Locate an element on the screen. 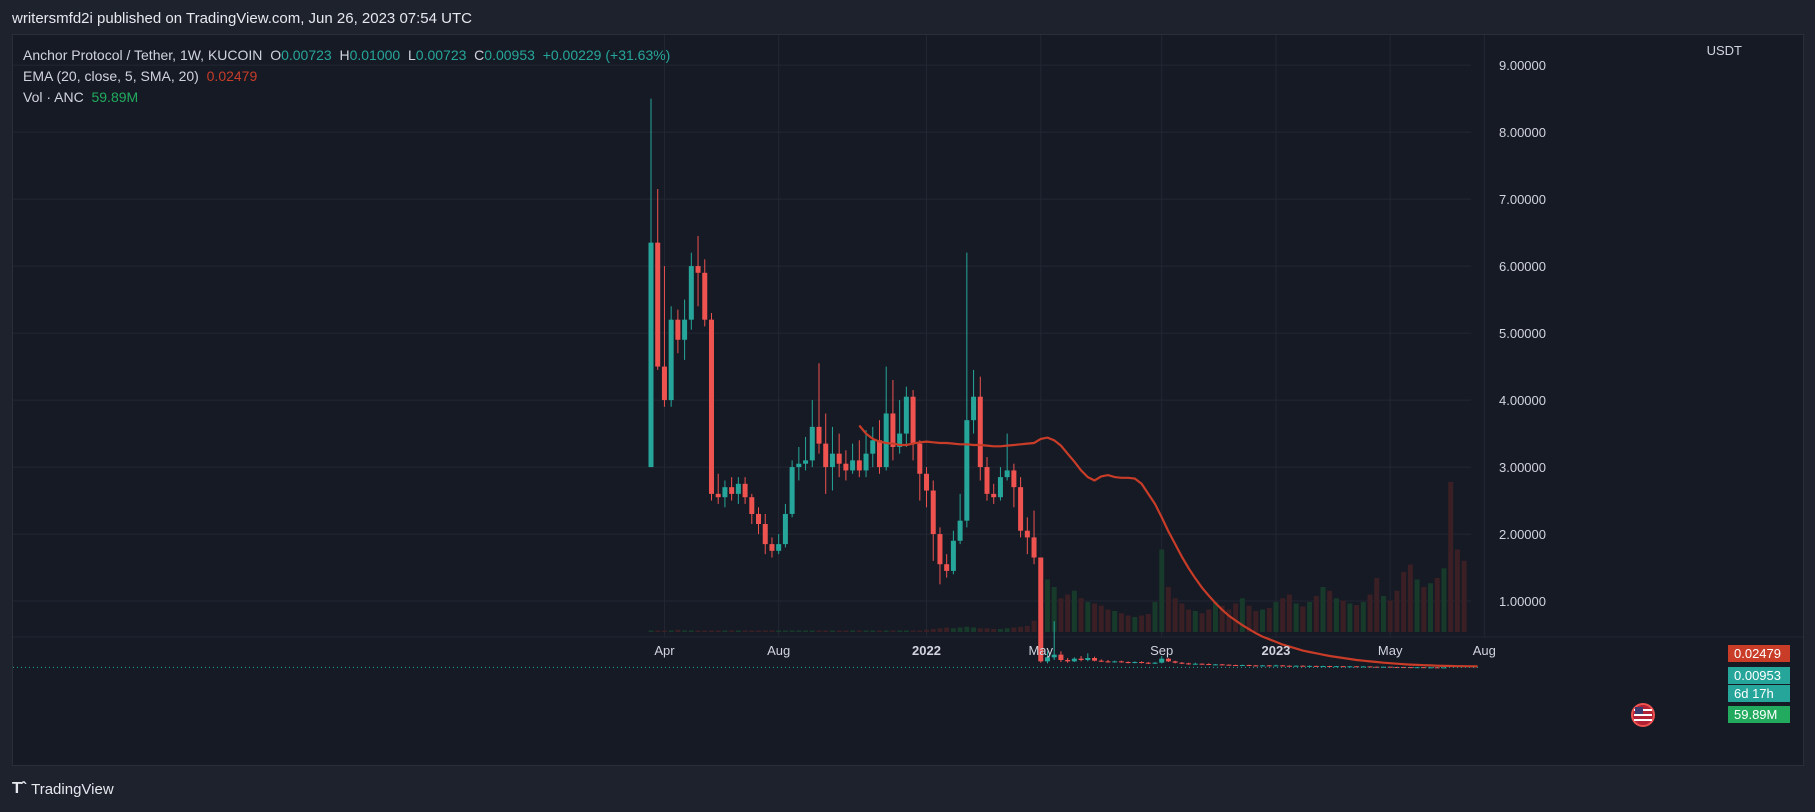  tradingview-logo-icon: Tˆ is located at coordinates (19, 788).